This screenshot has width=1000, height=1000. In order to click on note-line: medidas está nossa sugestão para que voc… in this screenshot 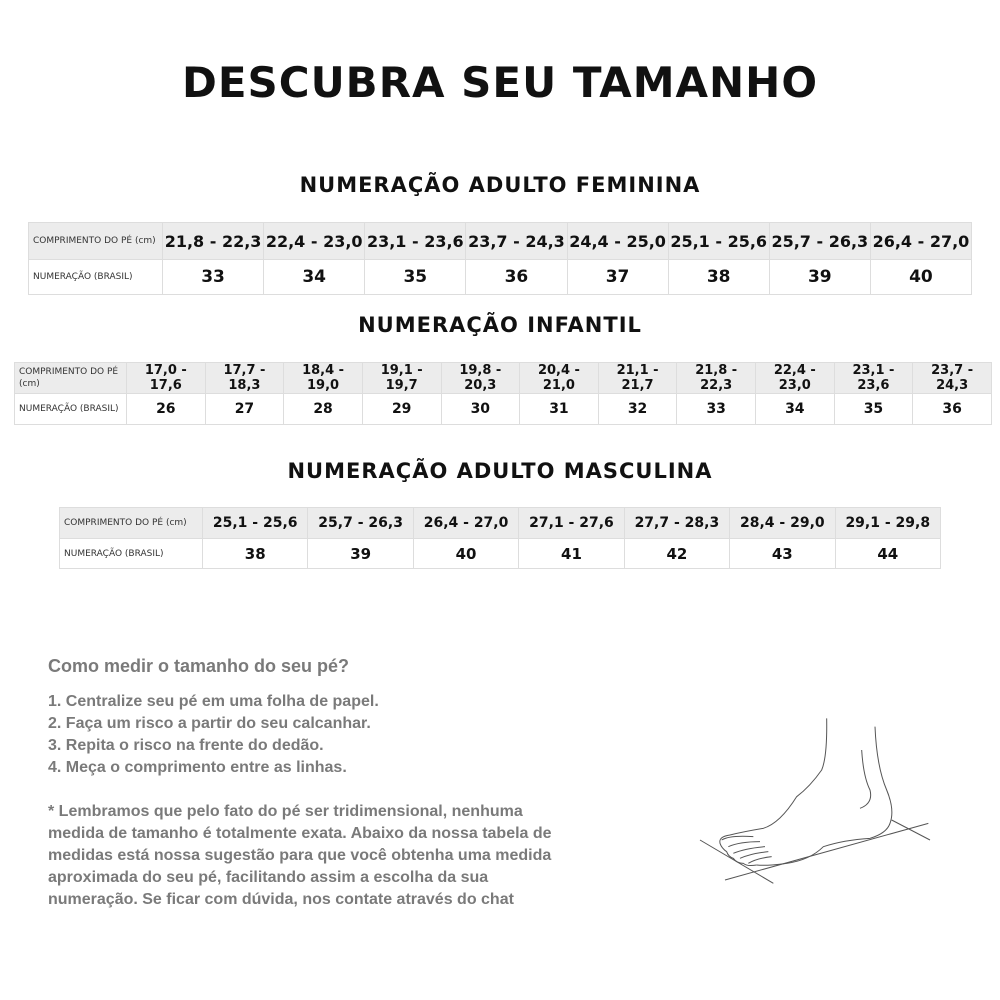, I will do `click(300, 855)`.